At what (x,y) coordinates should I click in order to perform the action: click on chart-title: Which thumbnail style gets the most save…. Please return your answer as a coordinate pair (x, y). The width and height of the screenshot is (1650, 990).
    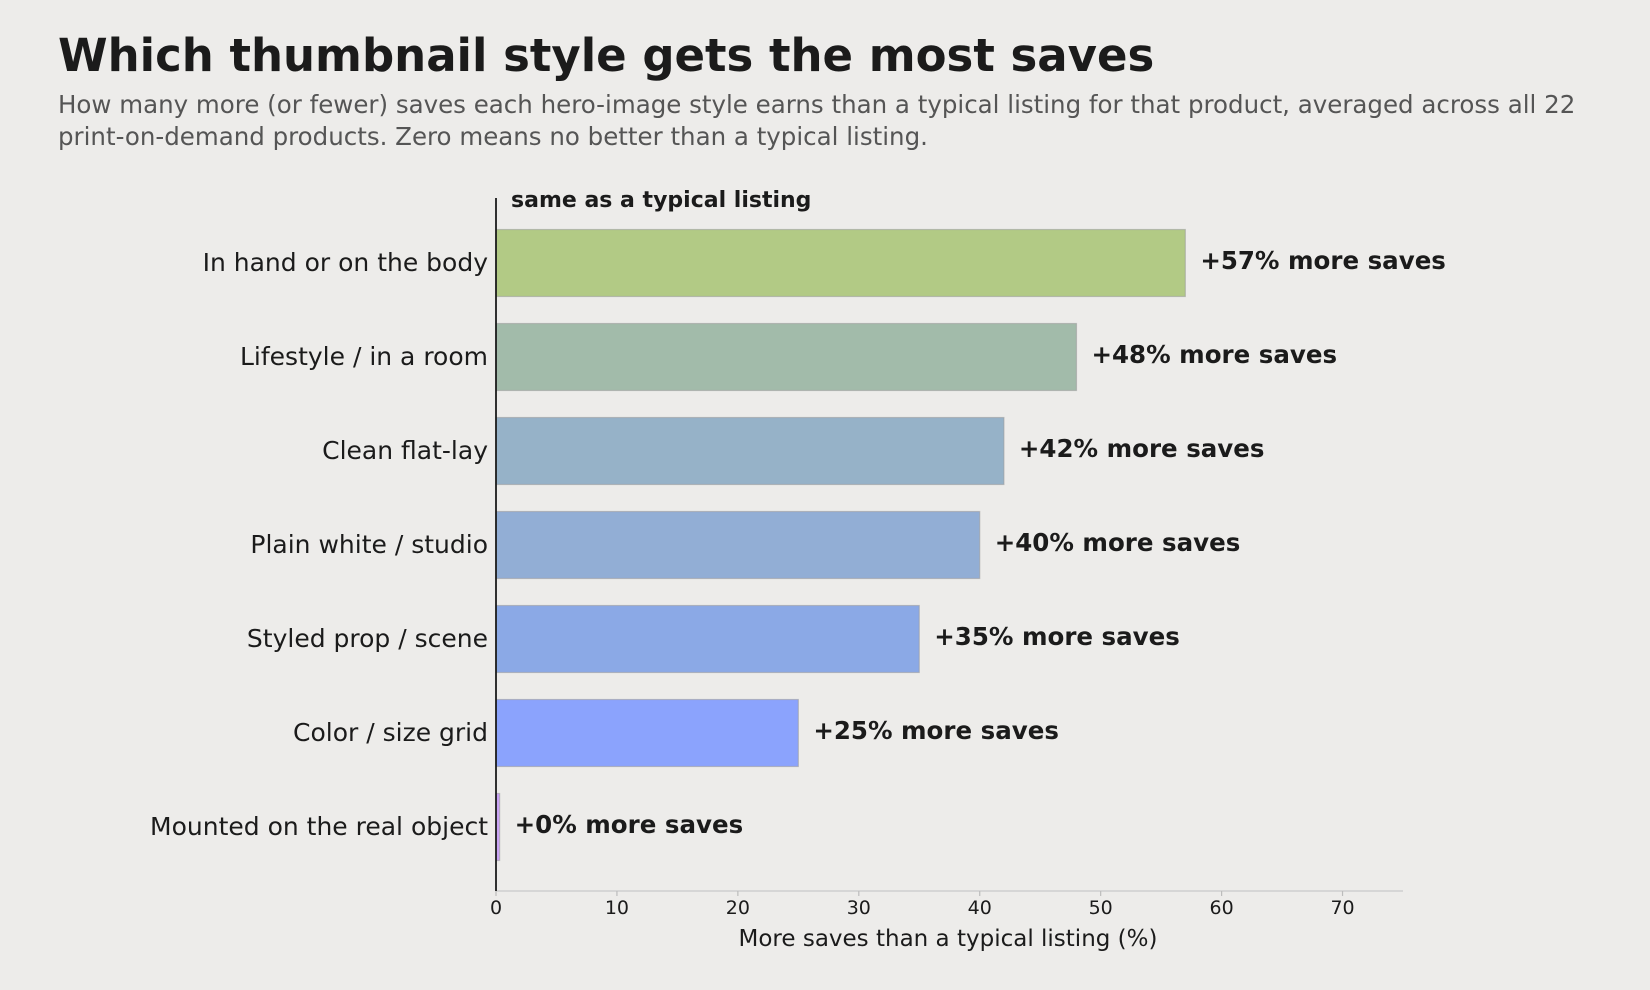
    Looking at the image, I should click on (606, 55).